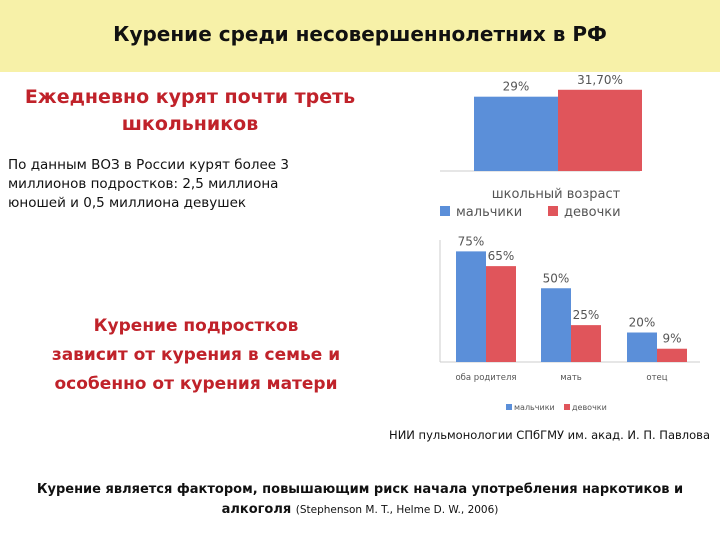 This screenshot has width=720, height=540. I want to click on page-title: Курение среди несовершеннолетних в РФ, so click(360, 34).